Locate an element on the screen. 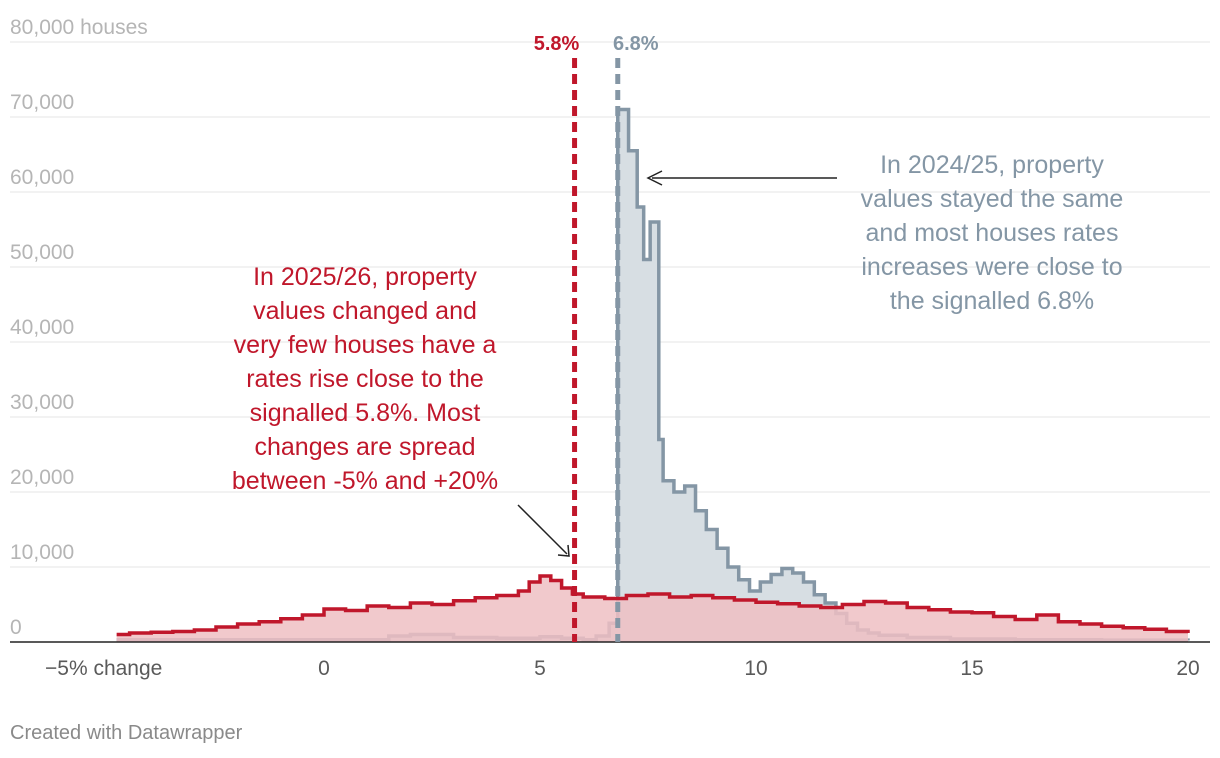 This screenshot has width=1220, height=758. x-tick-label-3: 10 is located at coordinates (755, 668).